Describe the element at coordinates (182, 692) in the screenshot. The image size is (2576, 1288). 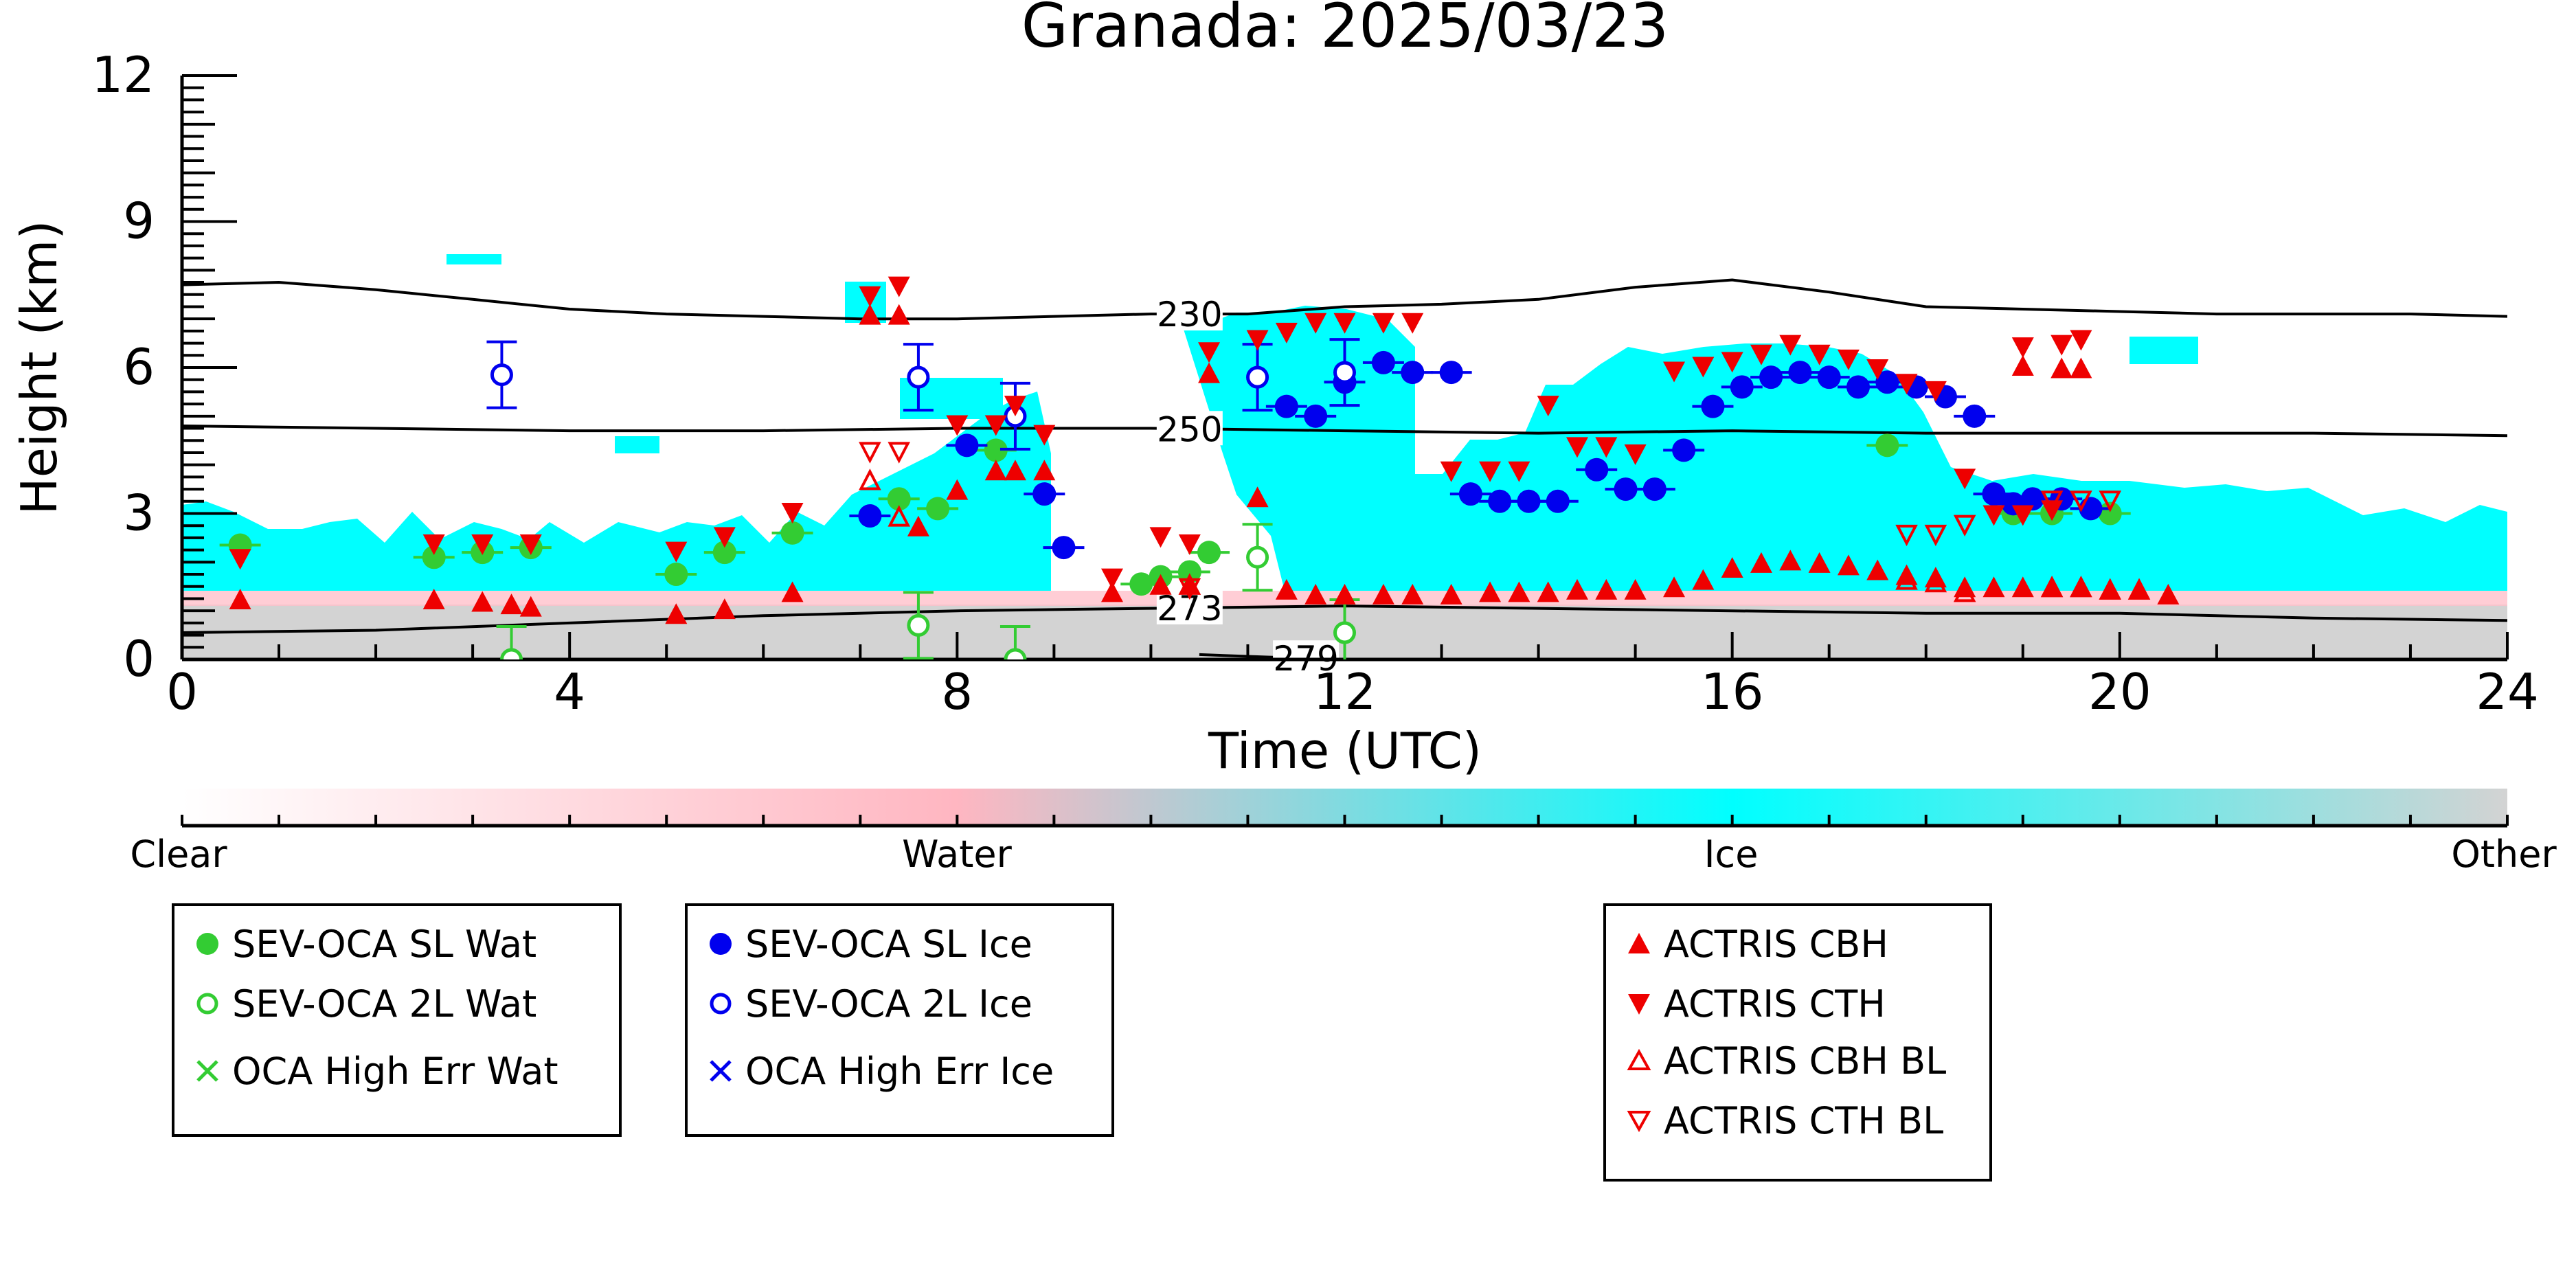
I see `x-tick-label: 0` at that location.